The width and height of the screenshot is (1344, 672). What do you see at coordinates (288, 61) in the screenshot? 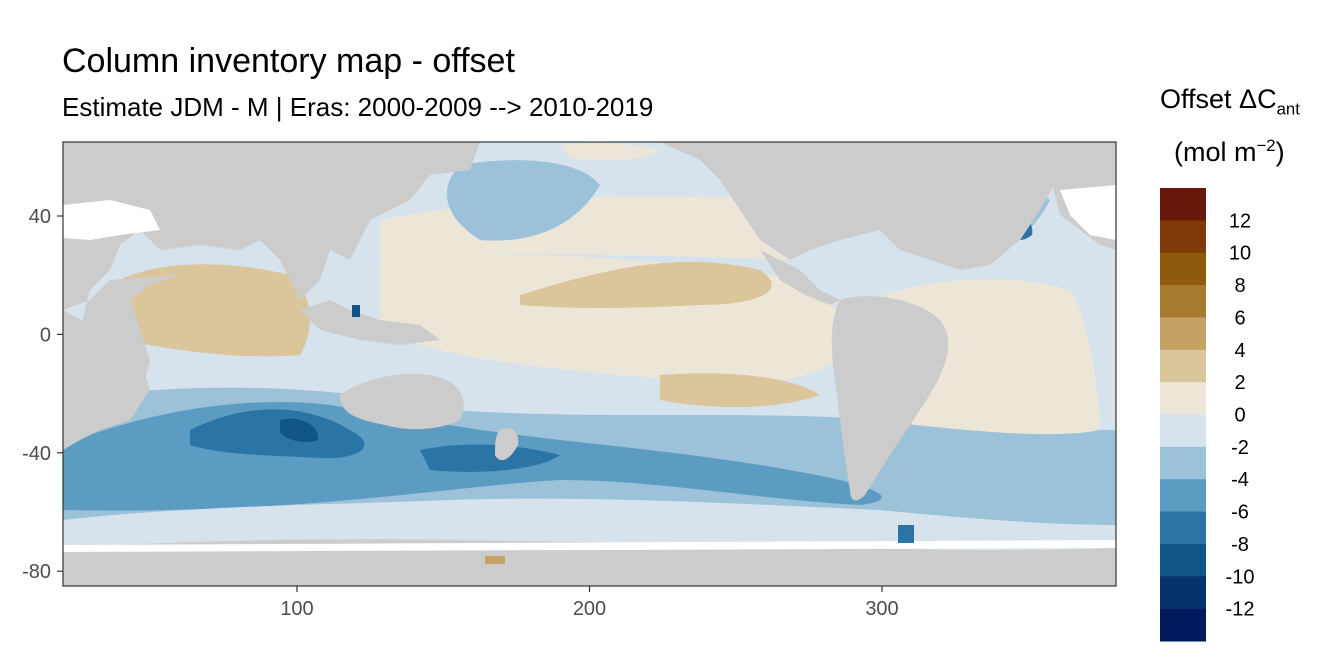
I see `chart-title: Column inventory map - offset` at bounding box center [288, 61].